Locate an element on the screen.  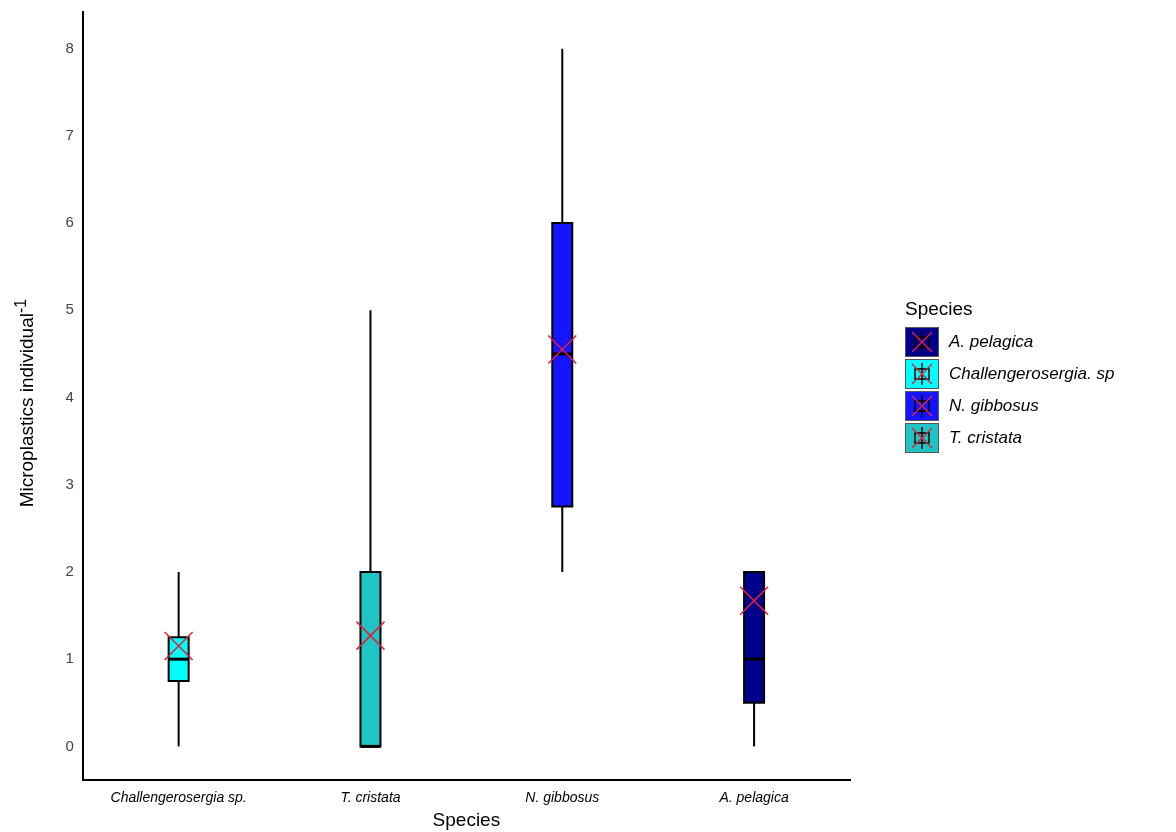
x-axis-title: Species is located at coordinates (466, 819).